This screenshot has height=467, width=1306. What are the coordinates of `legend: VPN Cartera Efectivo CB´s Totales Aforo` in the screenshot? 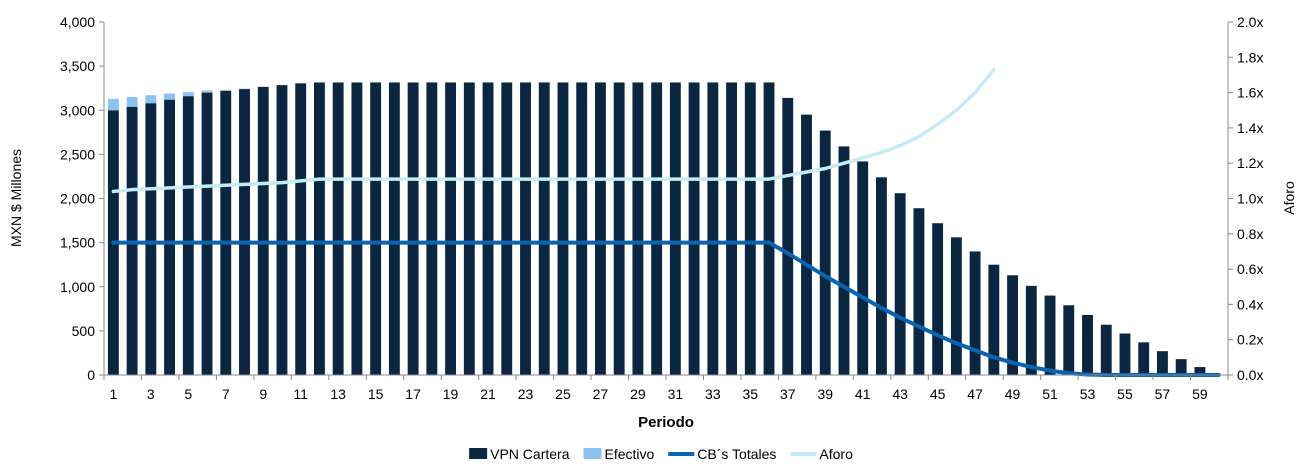 It's located at (661, 454).